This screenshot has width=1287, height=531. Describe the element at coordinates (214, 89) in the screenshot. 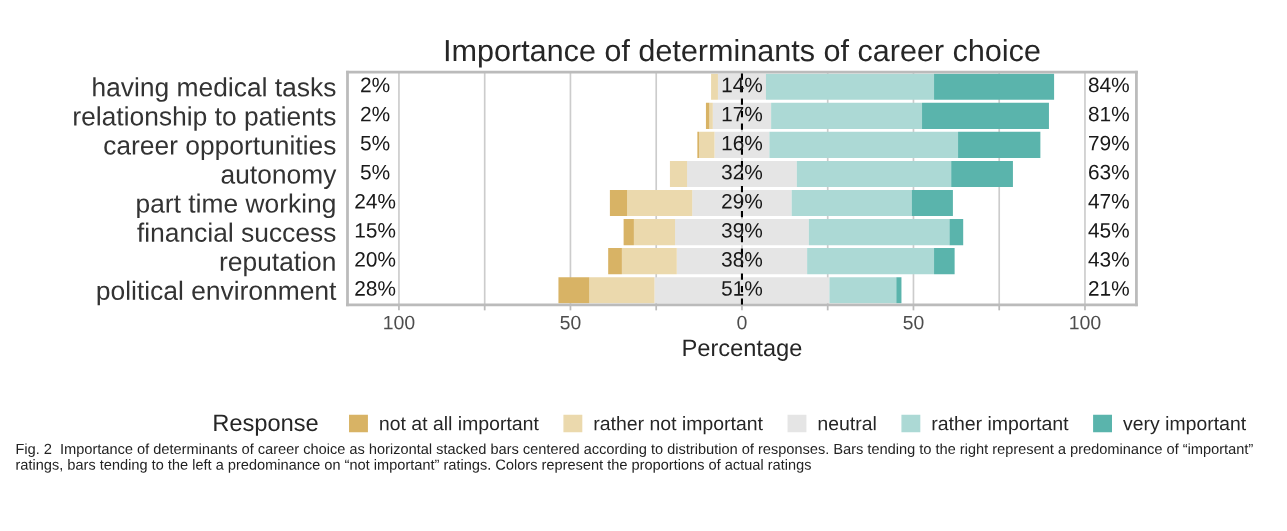

I see `y-tick-label: having medical tasks` at that location.